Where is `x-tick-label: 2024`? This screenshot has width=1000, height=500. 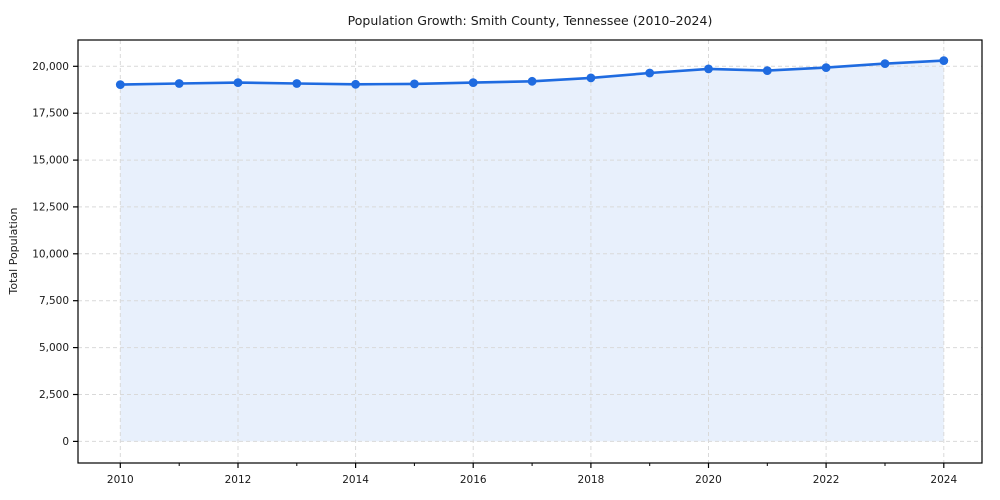
x-tick-label: 2024 is located at coordinates (943, 480).